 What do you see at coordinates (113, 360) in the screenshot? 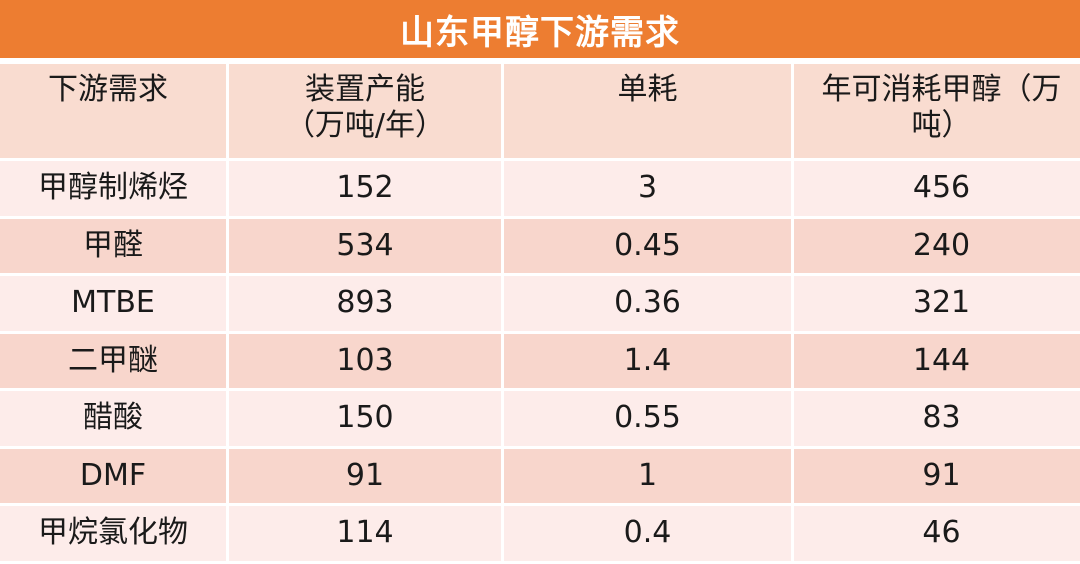
I see `cell-demand: 二甲醚` at bounding box center [113, 360].